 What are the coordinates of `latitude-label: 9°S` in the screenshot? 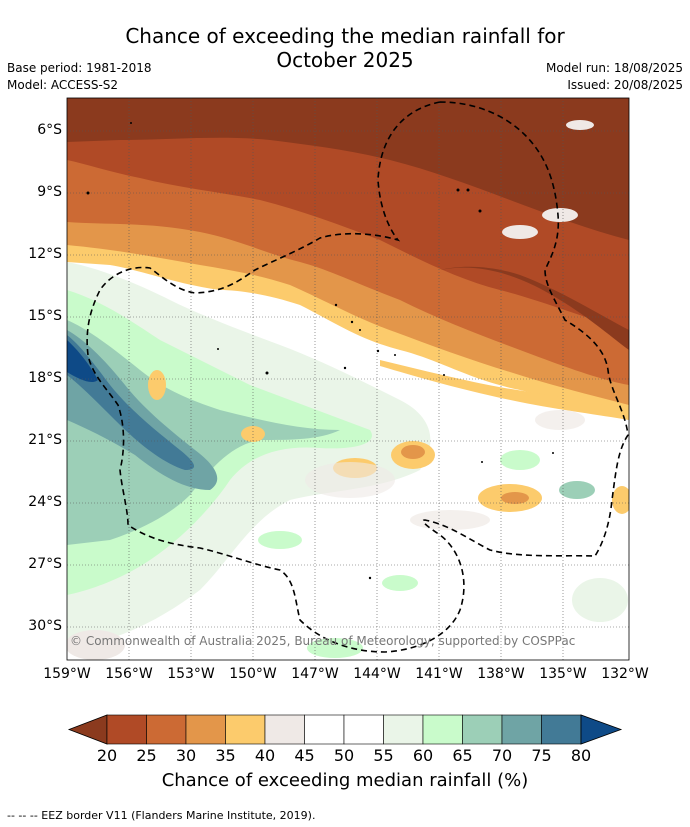 It's located at (49, 192).